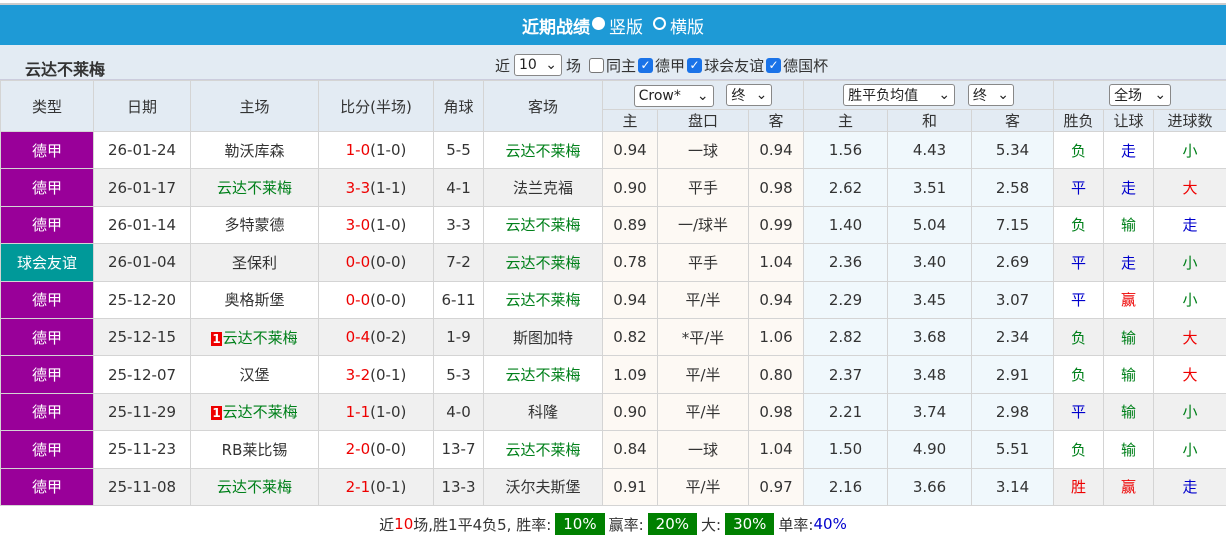 The height and width of the screenshot is (543, 1226). Describe the element at coordinates (749, 94) in the screenshot. I see `ah-stage-select: 终 ⌄` at that location.